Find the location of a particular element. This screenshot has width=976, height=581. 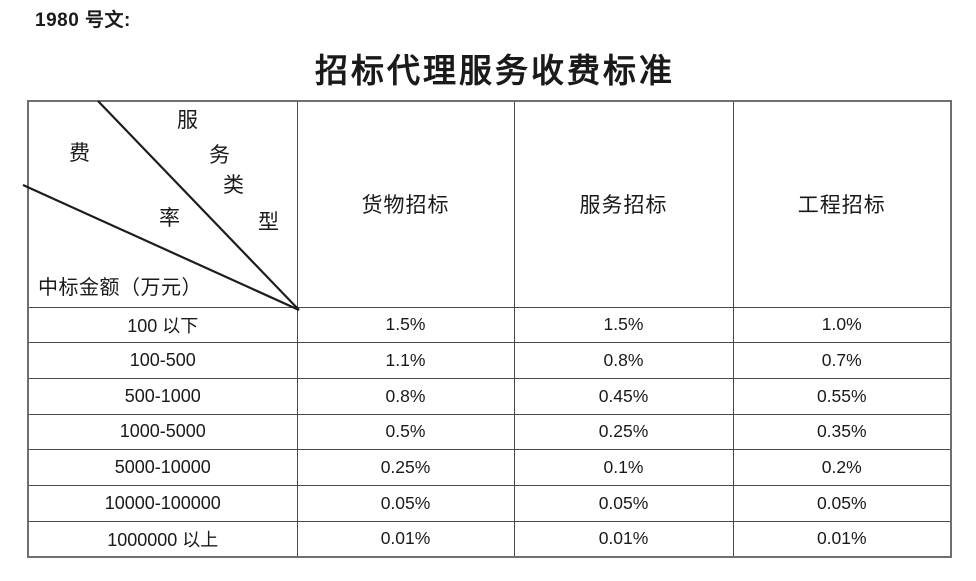

amount-cell: 100-500 is located at coordinates (162, 360).